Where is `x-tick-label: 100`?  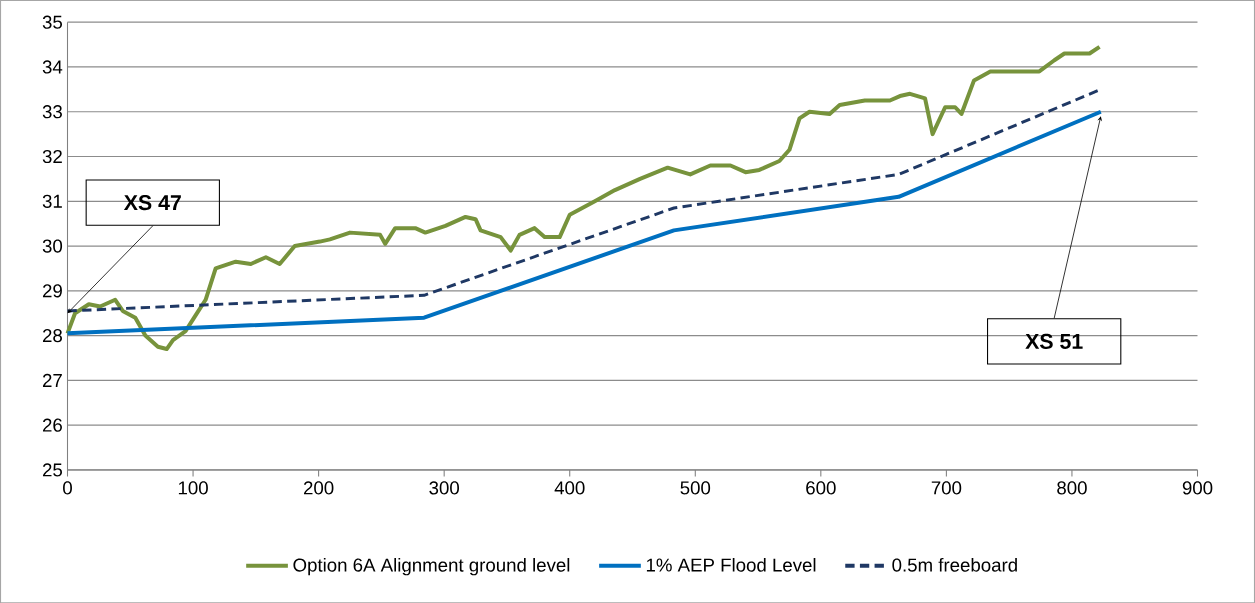 x-tick-label: 100 is located at coordinates (193, 488).